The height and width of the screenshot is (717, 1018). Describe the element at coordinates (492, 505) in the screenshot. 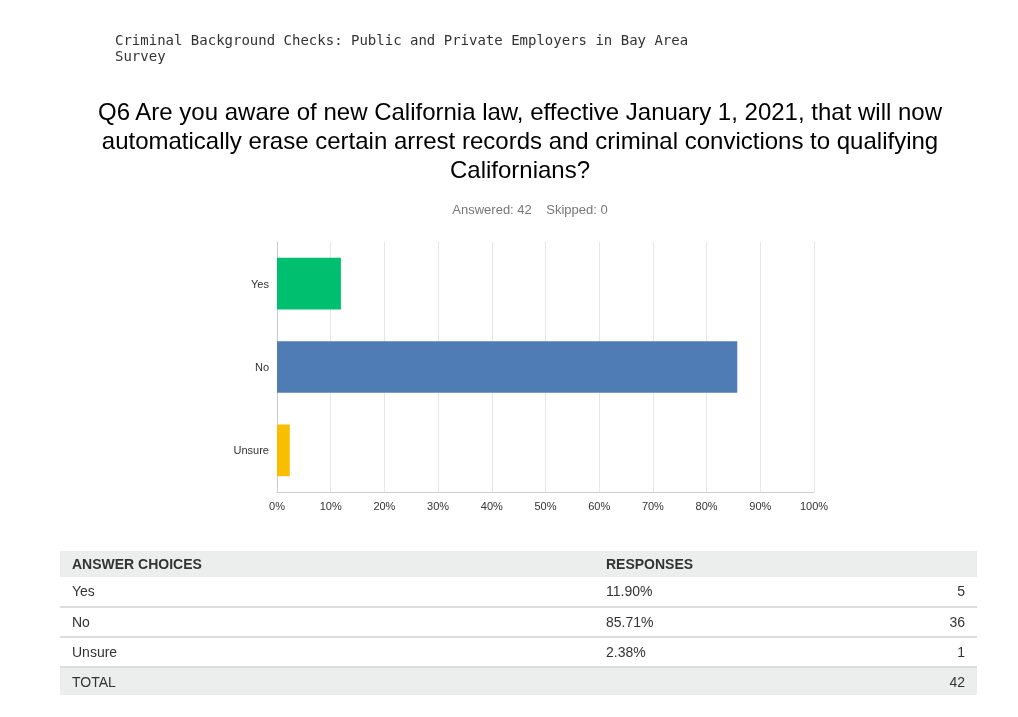

I see `x-tick-label: 40%` at that location.